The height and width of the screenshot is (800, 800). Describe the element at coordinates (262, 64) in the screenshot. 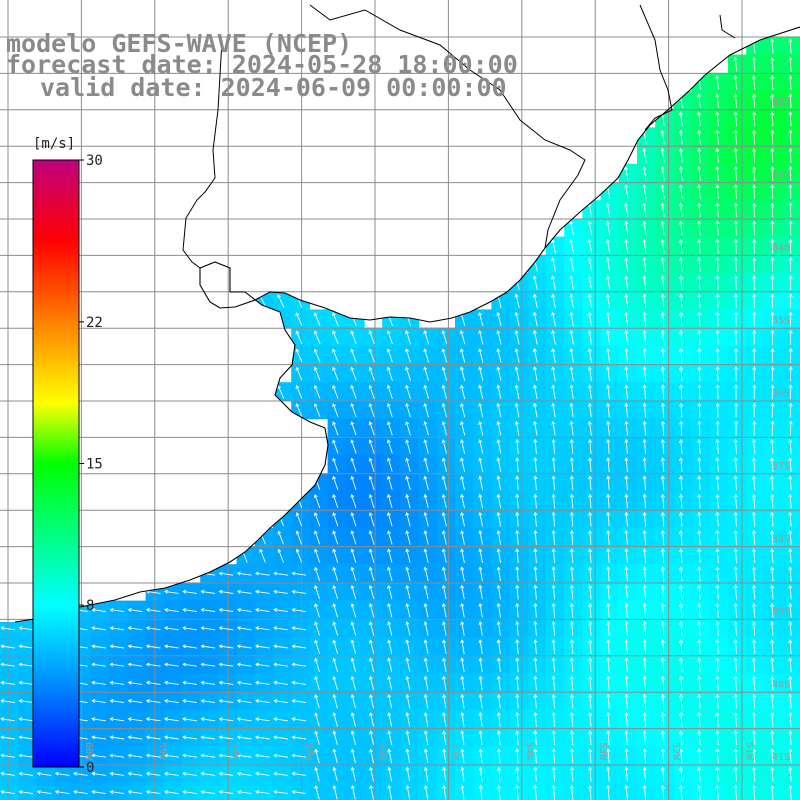

I see `forecast-date: forecast date: 2024-05-28 18:00:00` at that location.